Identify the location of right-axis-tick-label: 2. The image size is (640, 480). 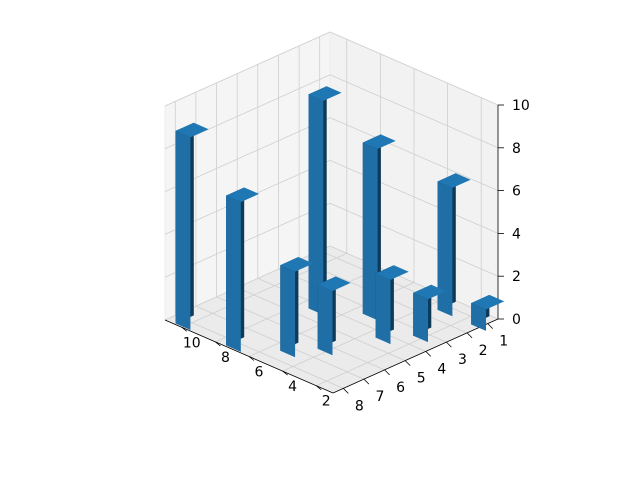
(483, 351).